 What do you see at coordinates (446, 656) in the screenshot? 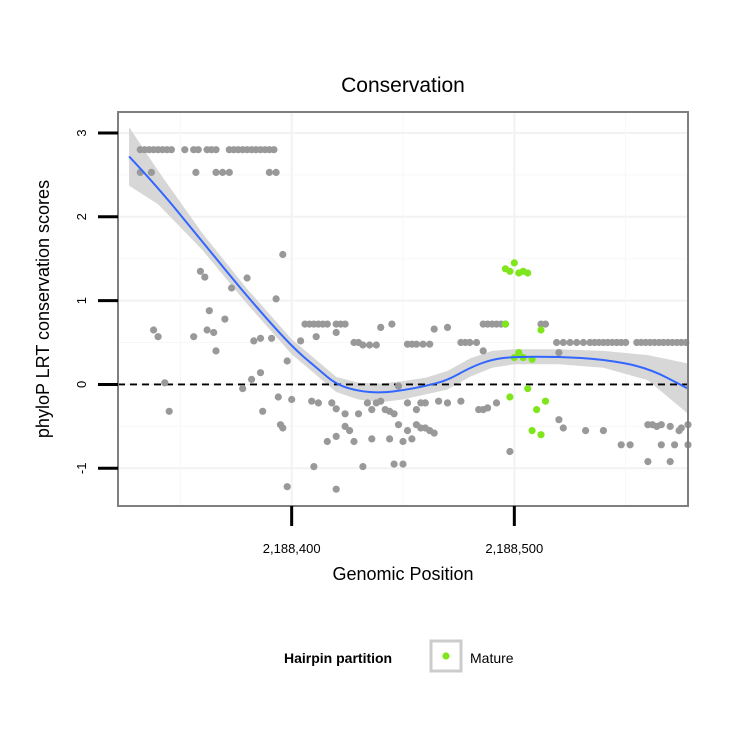
I see `legend-mature-marker` at bounding box center [446, 656].